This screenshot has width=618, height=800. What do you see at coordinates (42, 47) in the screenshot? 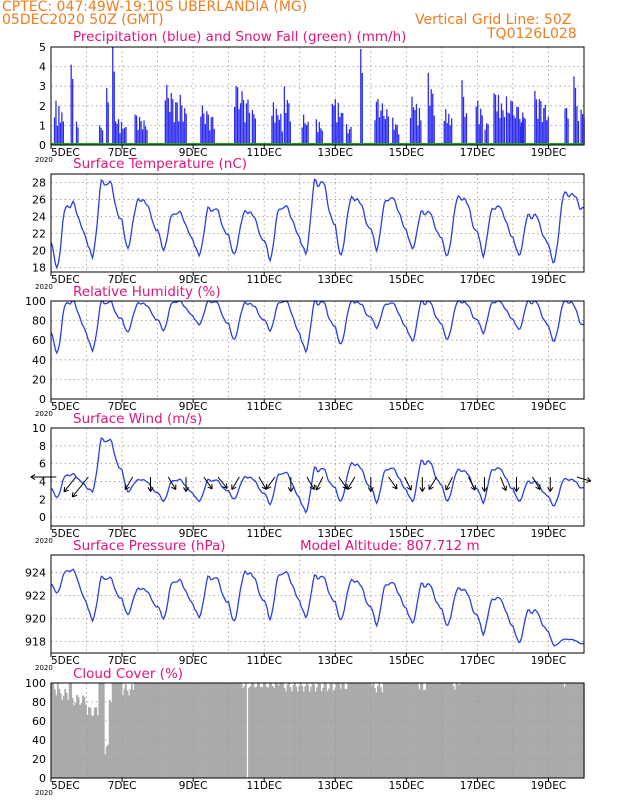
I see `y-tick-label: 5` at bounding box center [42, 47].